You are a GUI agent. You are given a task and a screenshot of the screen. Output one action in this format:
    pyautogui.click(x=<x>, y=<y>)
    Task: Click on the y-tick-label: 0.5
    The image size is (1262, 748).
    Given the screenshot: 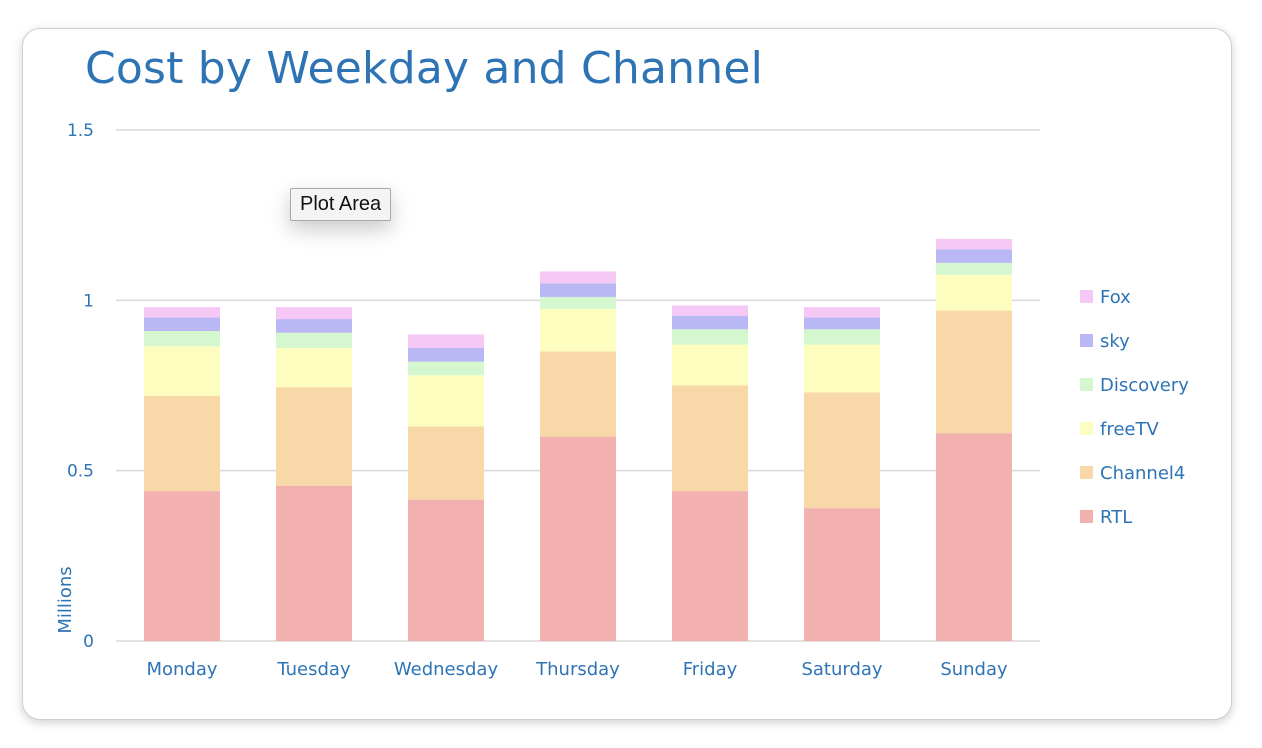 What is the action you would take?
    pyautogui.click(x=80, y=472)
    